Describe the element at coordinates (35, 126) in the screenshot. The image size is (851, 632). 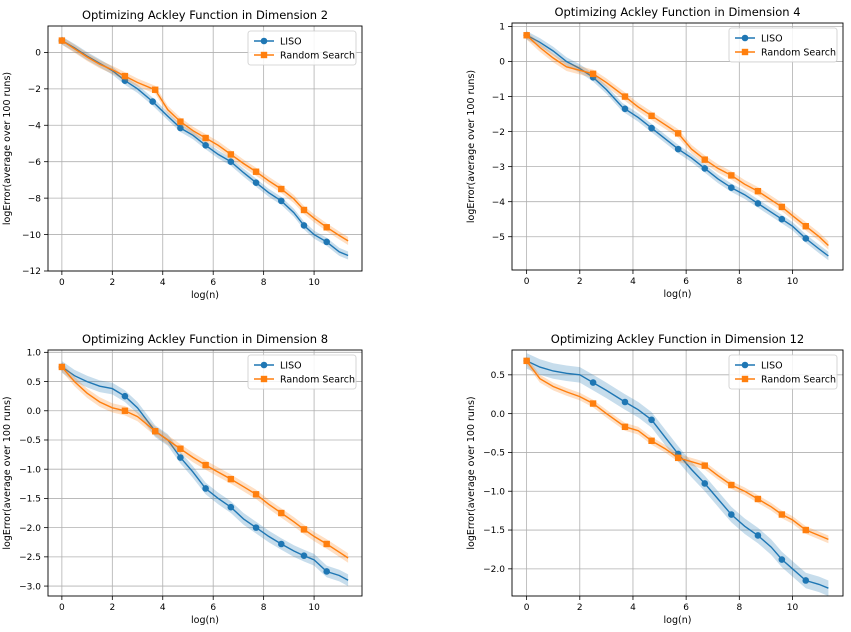
I see `y-tick-label: −4` at that location.